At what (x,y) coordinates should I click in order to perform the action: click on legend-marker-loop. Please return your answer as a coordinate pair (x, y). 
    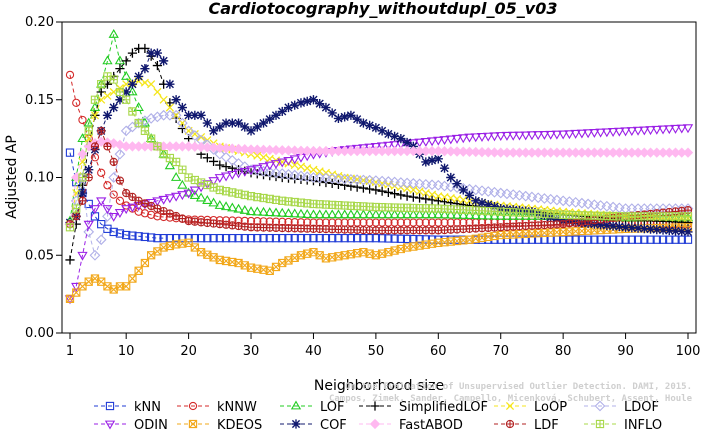
    Looking at the image, I should click on (510, 406).